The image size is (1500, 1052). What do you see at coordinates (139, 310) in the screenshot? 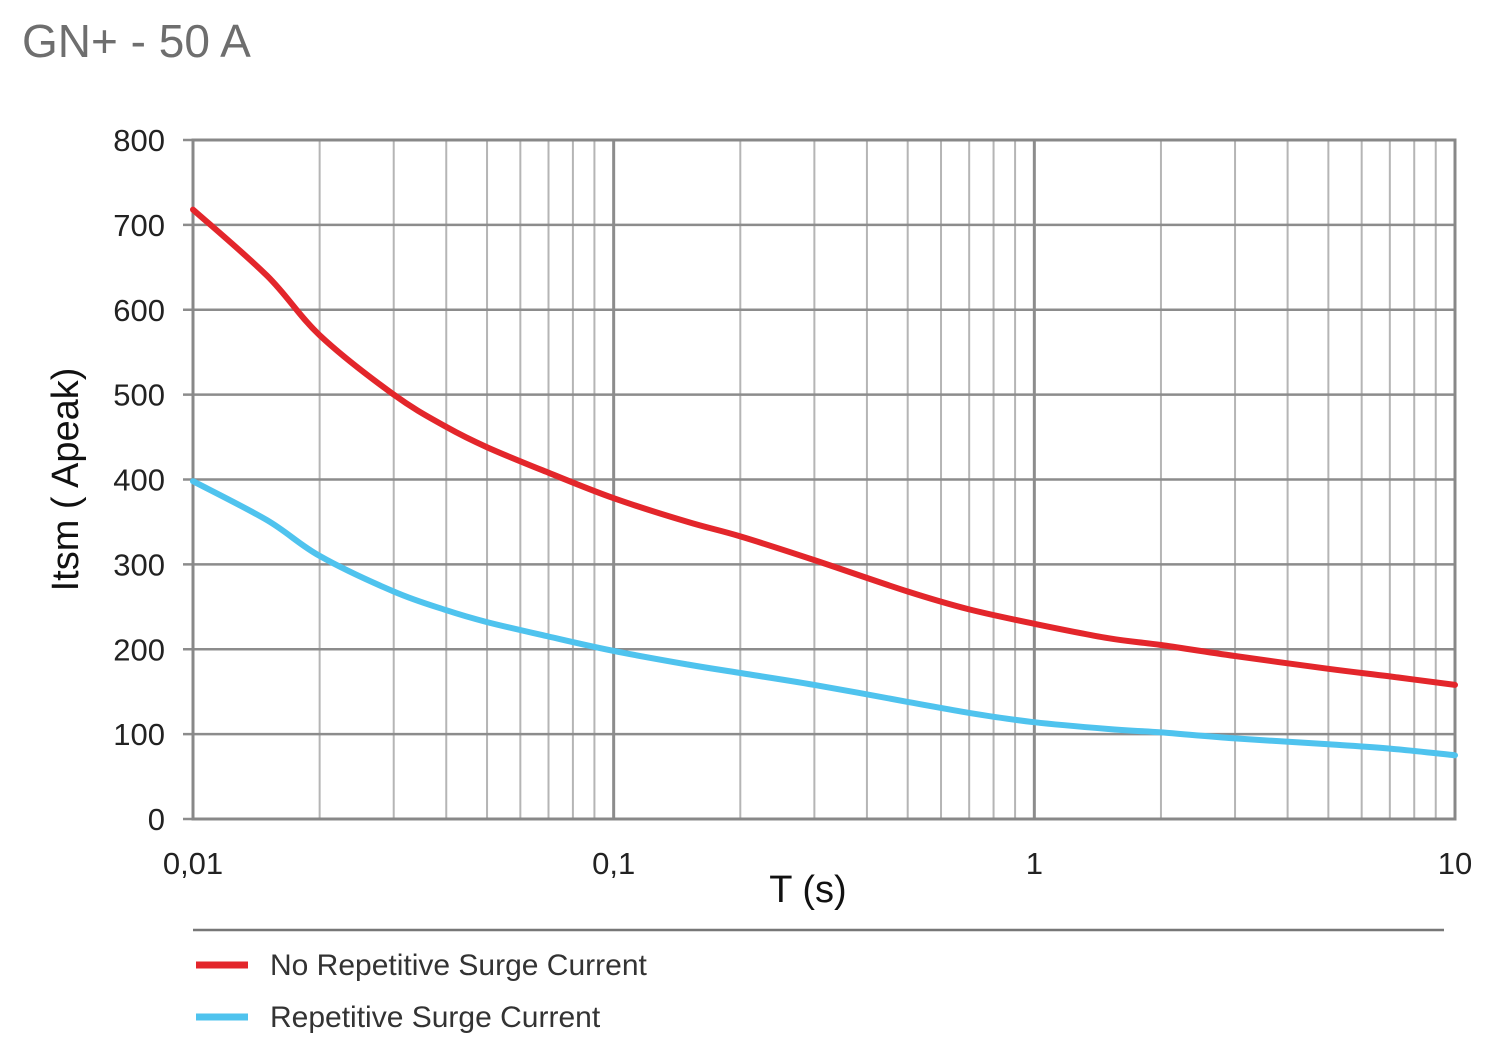
I see `y-tick-label: 600` at bounding box center [139, 310].